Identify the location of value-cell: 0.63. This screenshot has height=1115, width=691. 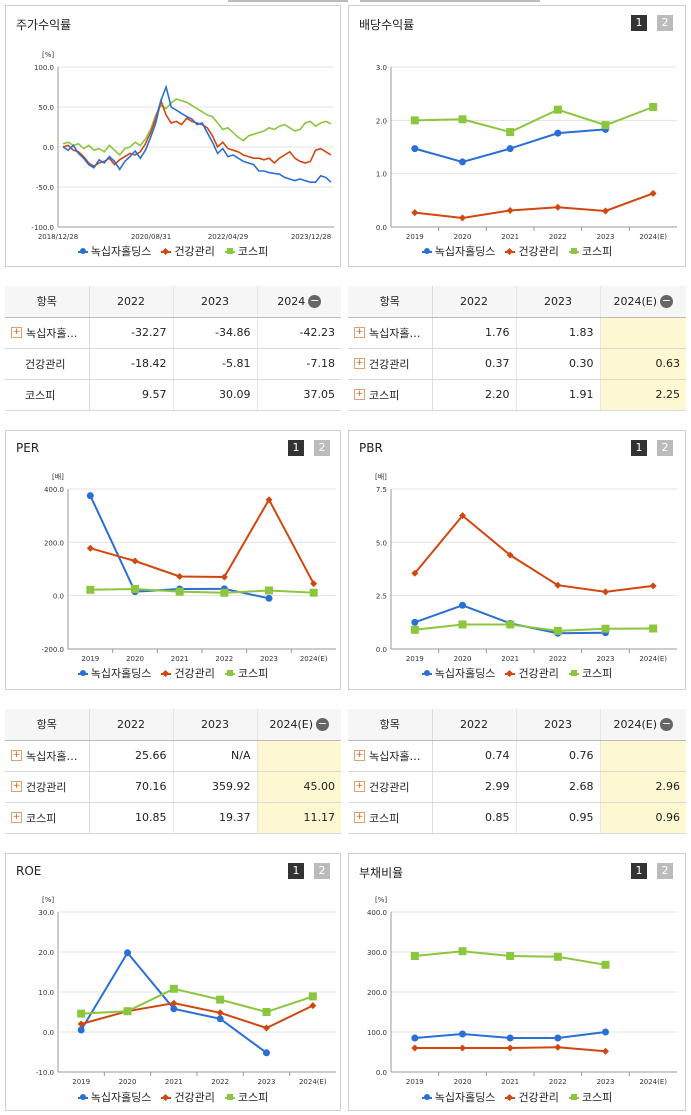
(643, 364).